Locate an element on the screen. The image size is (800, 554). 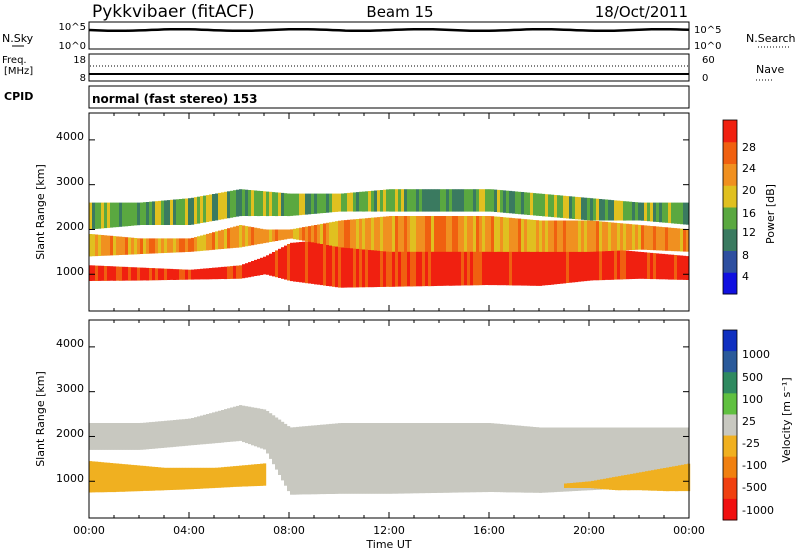
freq-left-tick-bottom: 8 is located at coordinates (83, 78).